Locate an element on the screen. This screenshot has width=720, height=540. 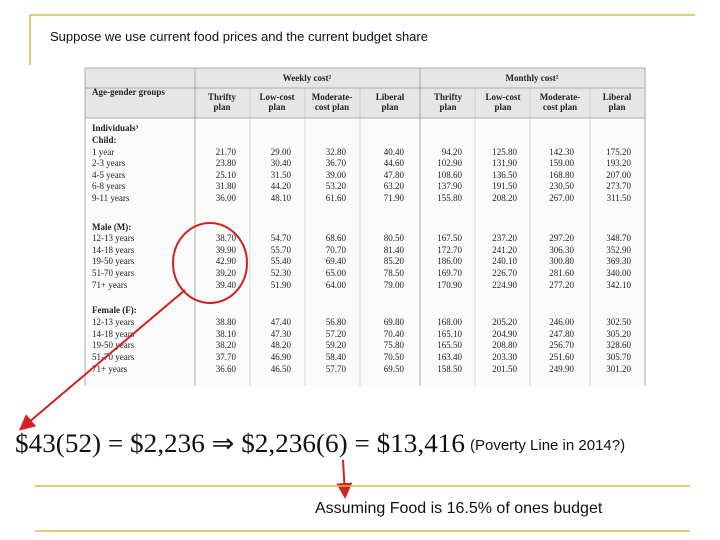
formula: $43(52) = $2,236 ⇒ $2,236(6) = $13,416 is located at coordinates (240, 443).